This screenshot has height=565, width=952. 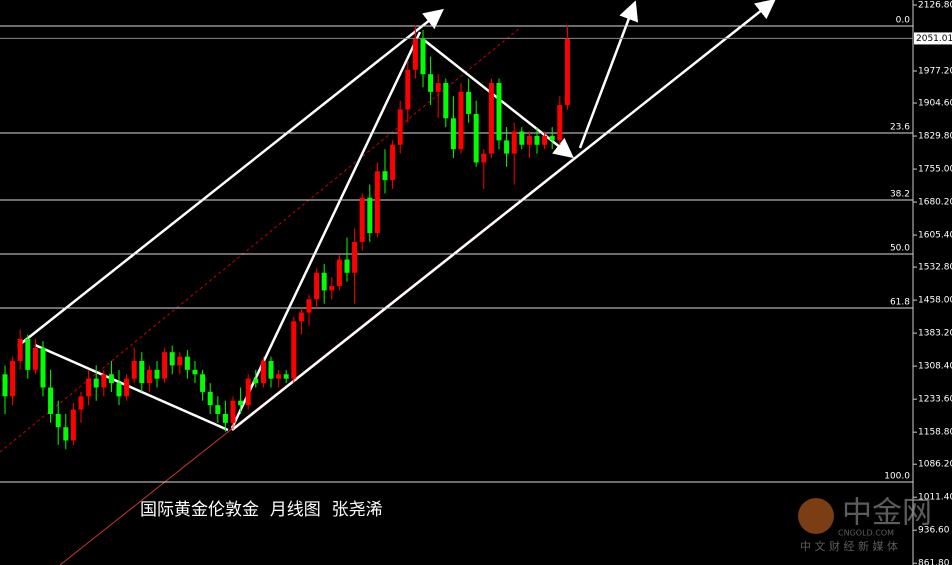 What do you see at coordinates (935, 236) in the screenshot?
I see `y-tick-label: 1605.40` at bounding box center [935, 236].